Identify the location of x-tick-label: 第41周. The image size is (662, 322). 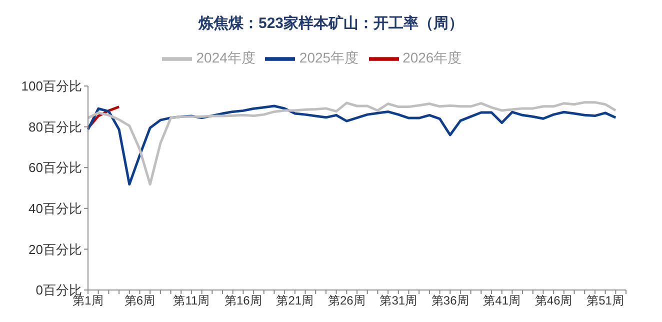
(502, 301).